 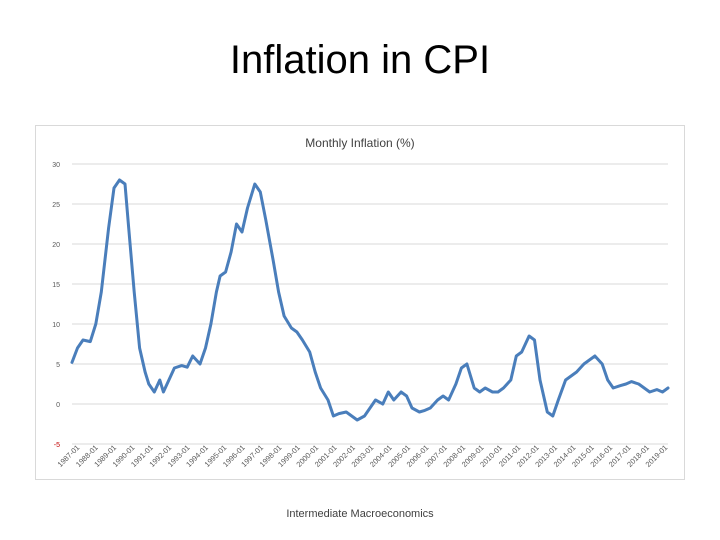 I want to click on y-tick-label: 20, so click(x=56, y=245).